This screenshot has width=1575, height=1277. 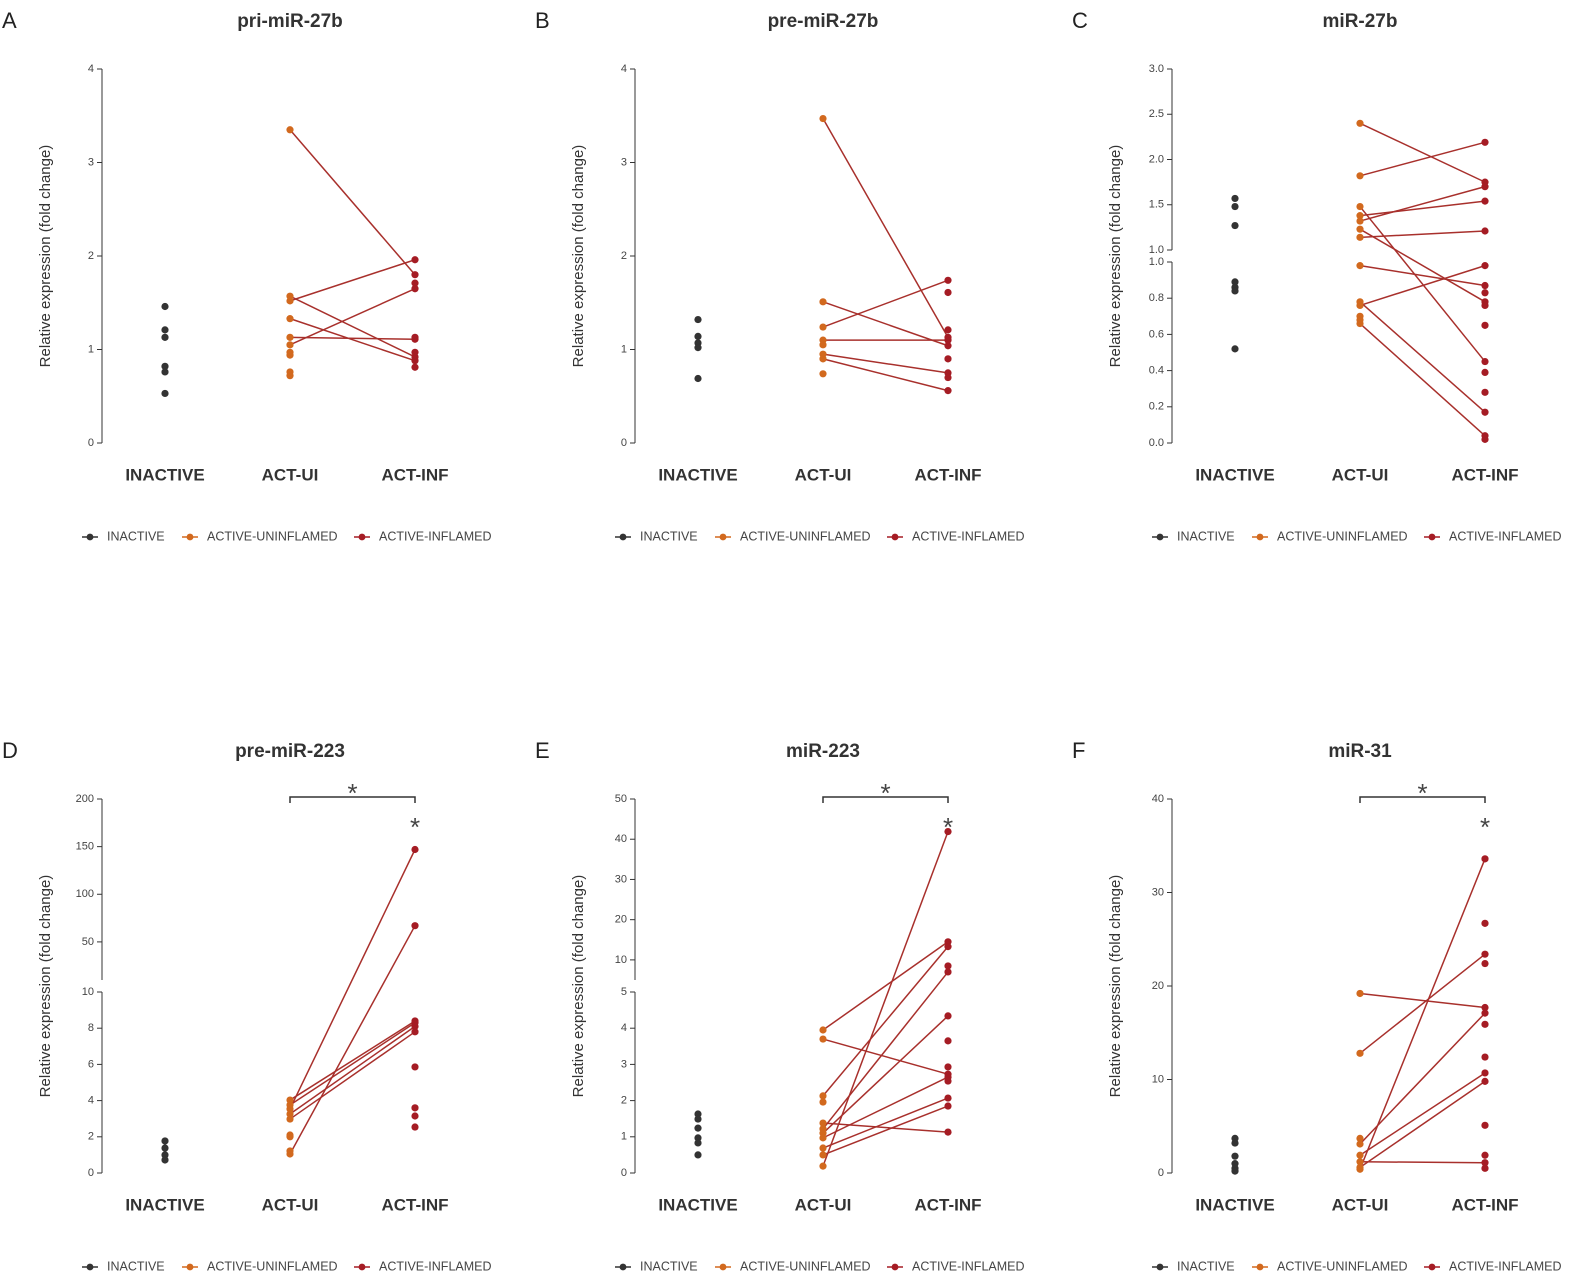 What do you see at coordinates (621, 799) in the screenshot?
I see `y-tick-label: 50` at bounding box center [621, 799].